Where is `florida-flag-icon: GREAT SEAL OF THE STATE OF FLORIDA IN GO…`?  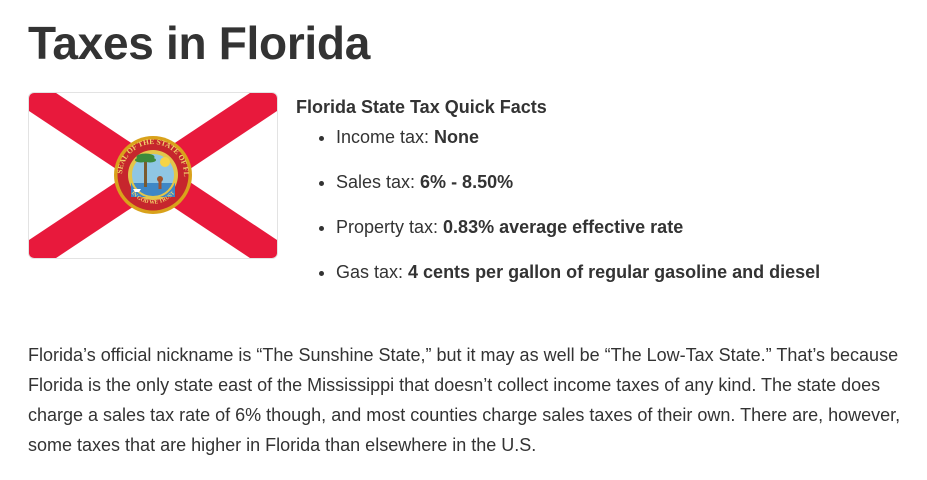
florida-flag-icon: GREAT SEAL OF THE STATE OF FLORIDA IN GO… is located at coordinates (153, 175).